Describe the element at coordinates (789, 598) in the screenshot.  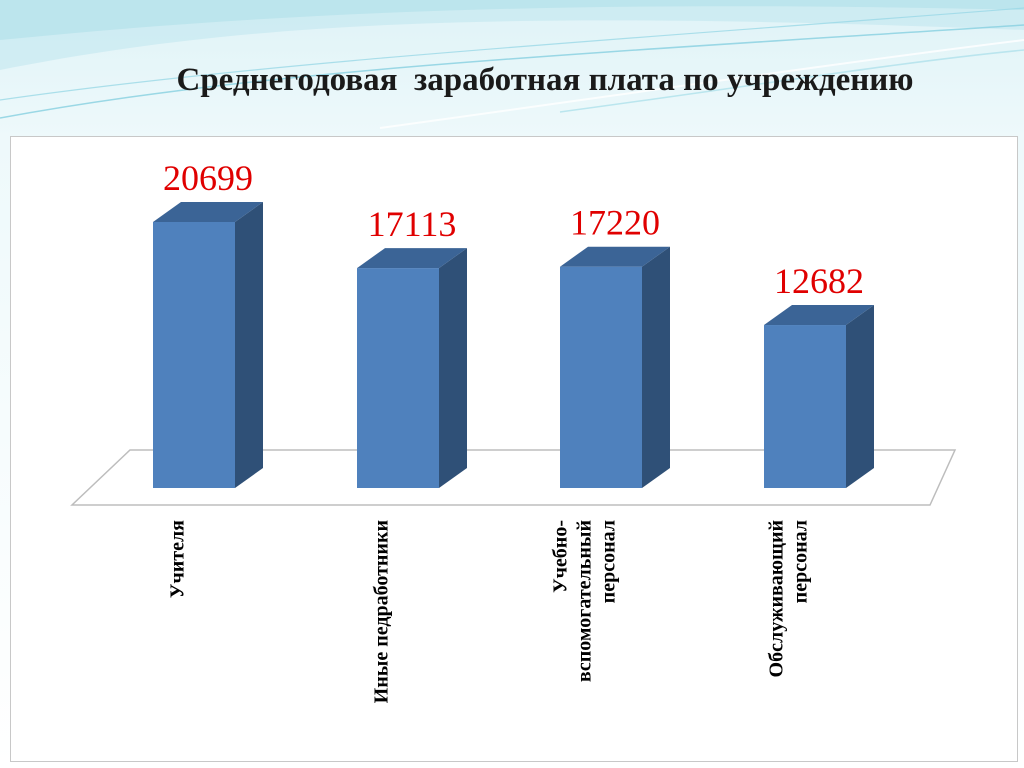
I see `category-label: Обслуживающий персонал` at that location.